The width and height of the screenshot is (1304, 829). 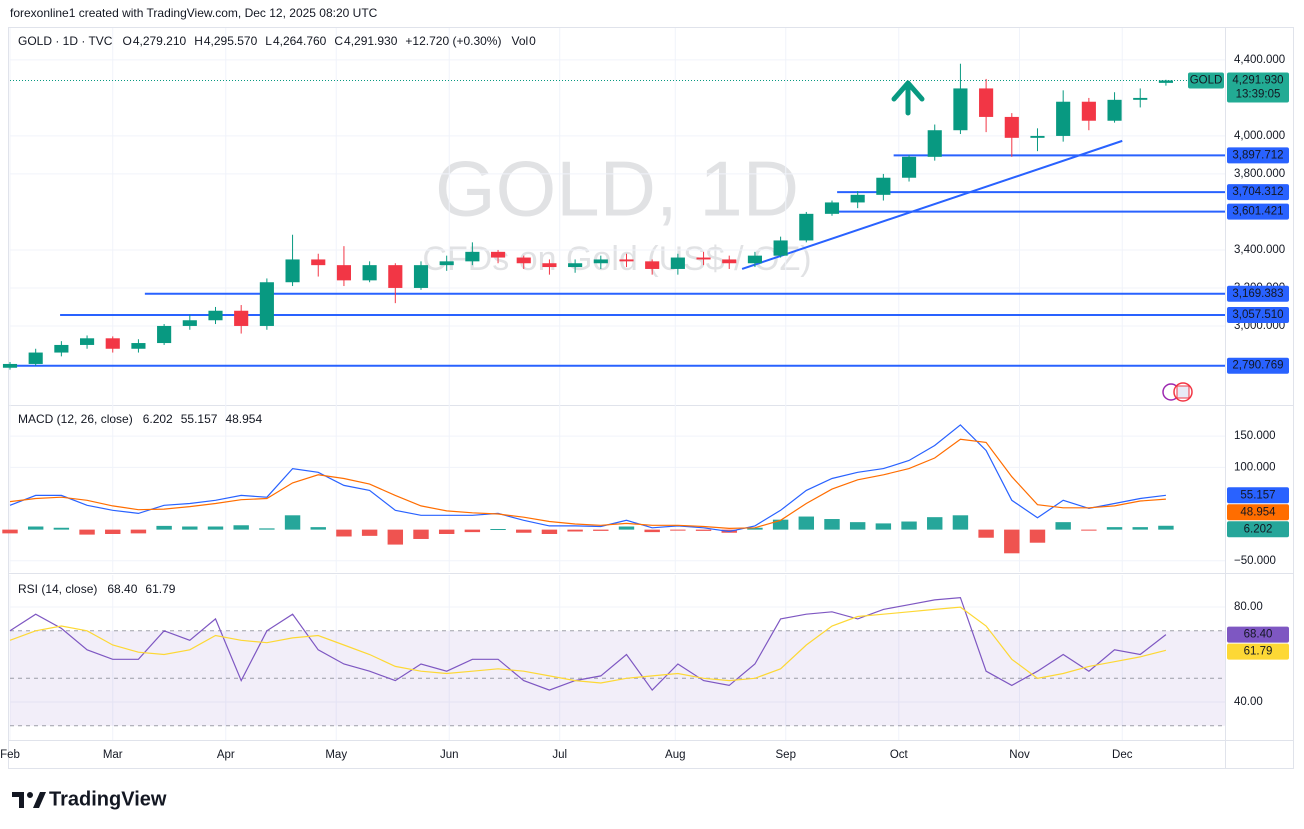 What do you see at coordinates (10, 755) in the screenshot?
I see `x-tick-label: Feb` at bounding box center [10, 755].